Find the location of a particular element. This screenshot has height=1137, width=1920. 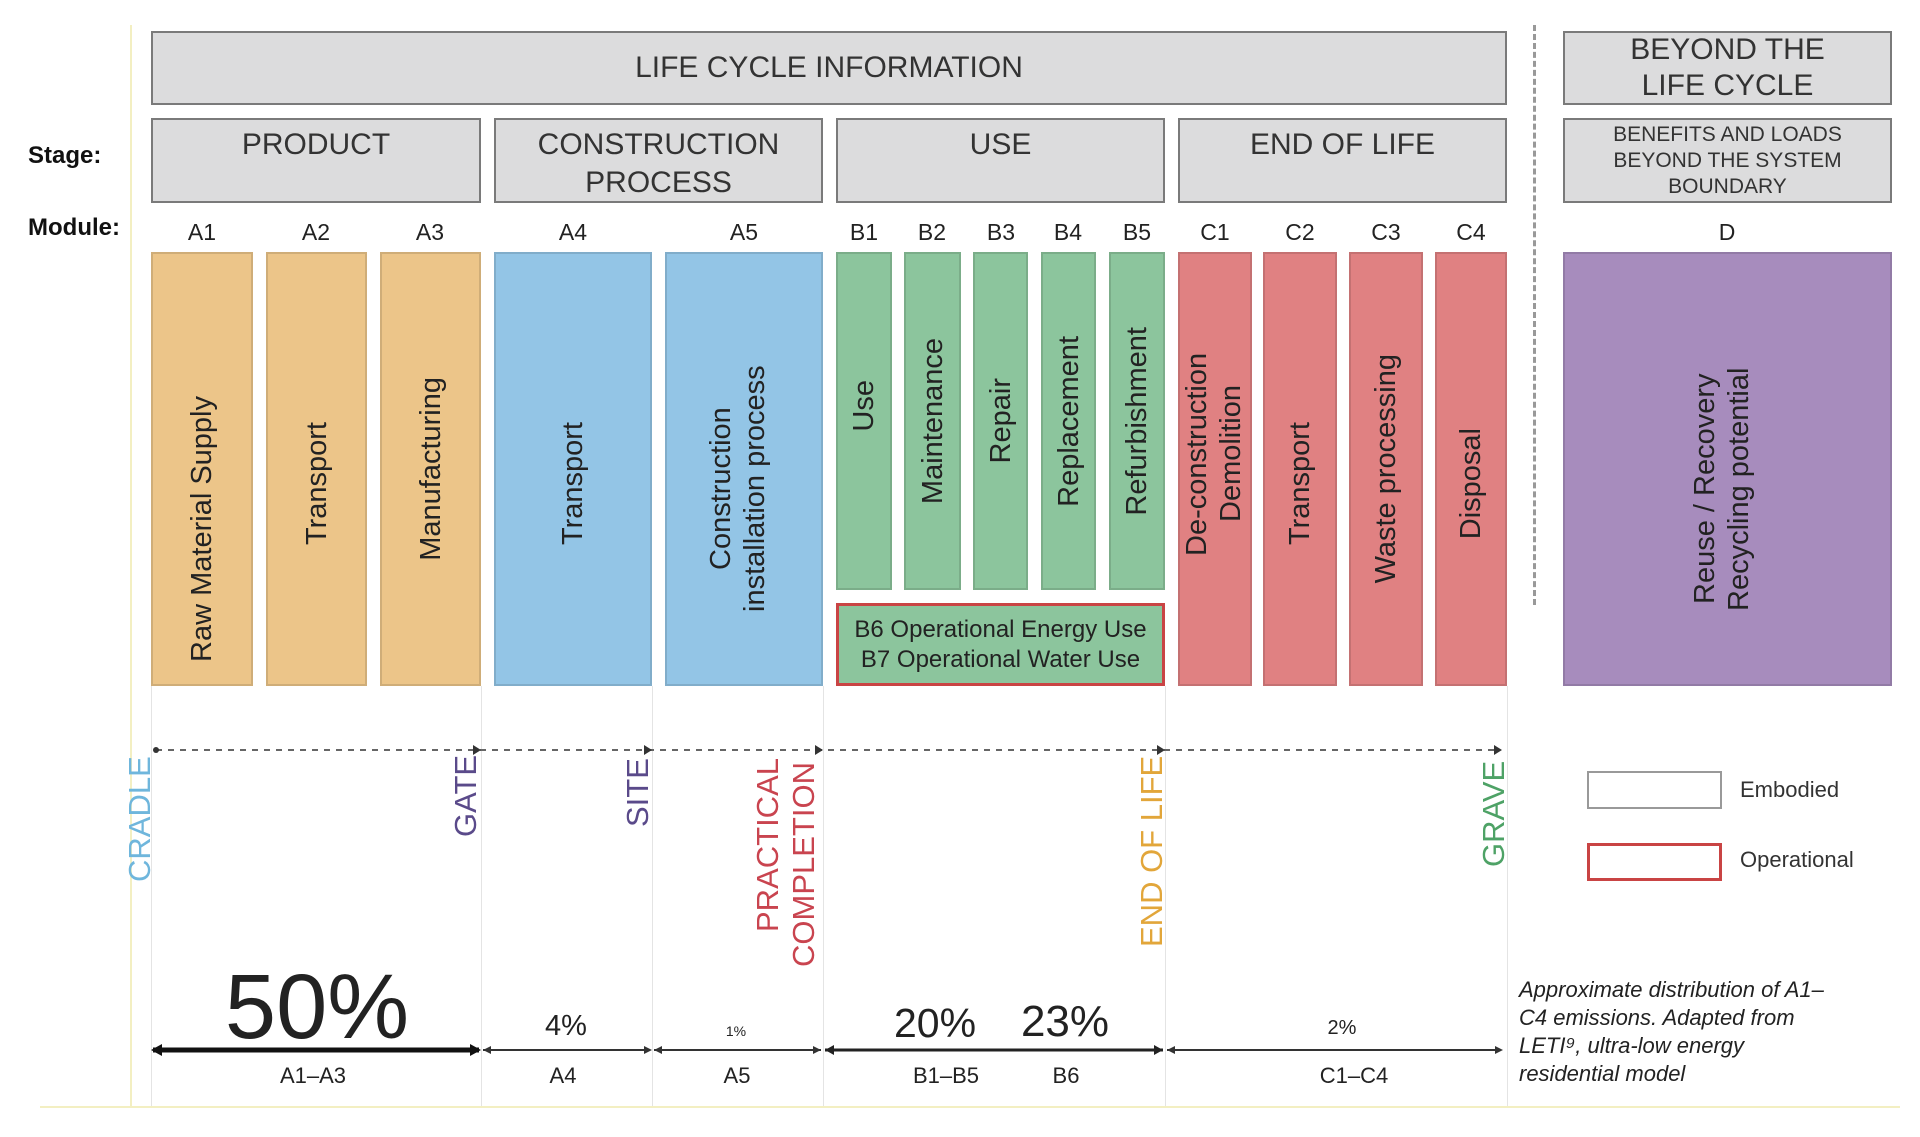

module-c1-bar: De-construction Demolition is located at coordinates (1215, 469).